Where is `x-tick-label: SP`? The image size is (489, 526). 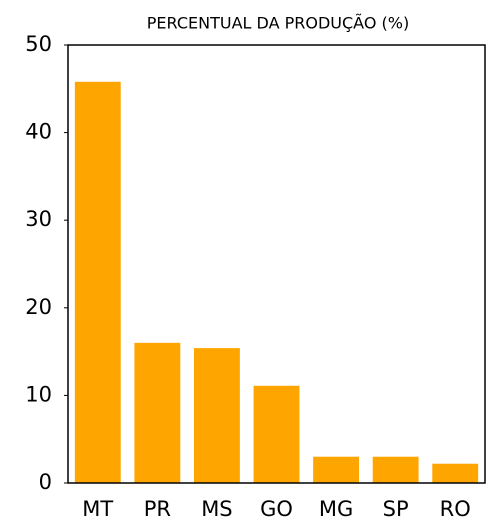 x-tick-label: SP is located at coordinates (396, 509).